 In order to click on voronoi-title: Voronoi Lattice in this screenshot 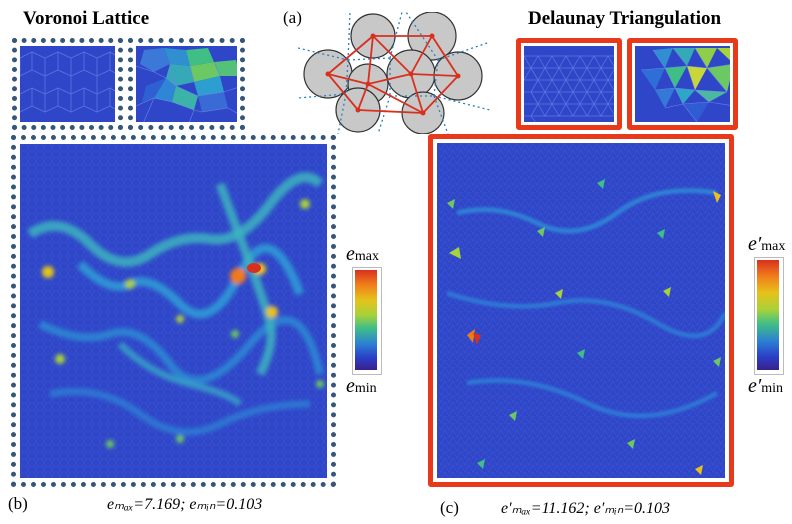, I will do `click(86, 18)`.